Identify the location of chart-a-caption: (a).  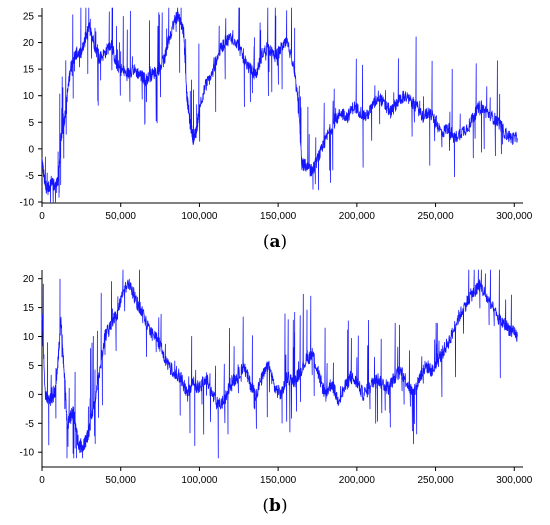
(275, 242).